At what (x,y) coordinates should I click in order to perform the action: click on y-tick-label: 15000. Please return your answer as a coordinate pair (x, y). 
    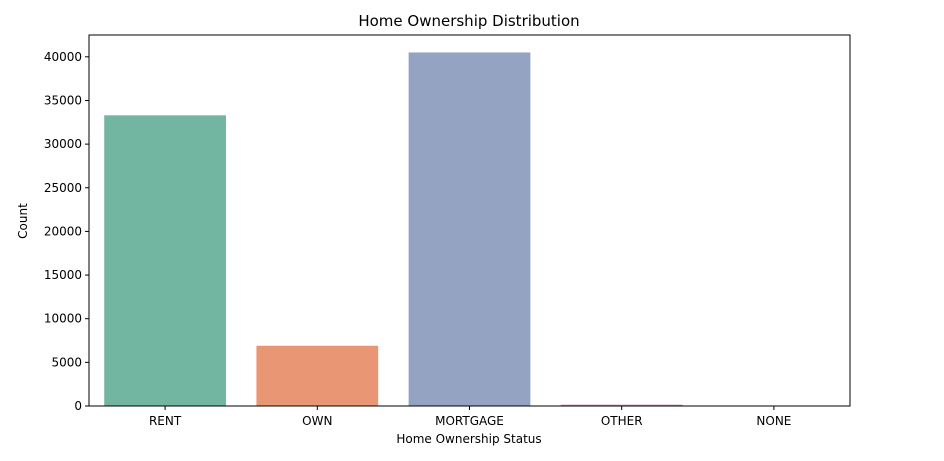
    Looking at the image, I should click on (63, 275).